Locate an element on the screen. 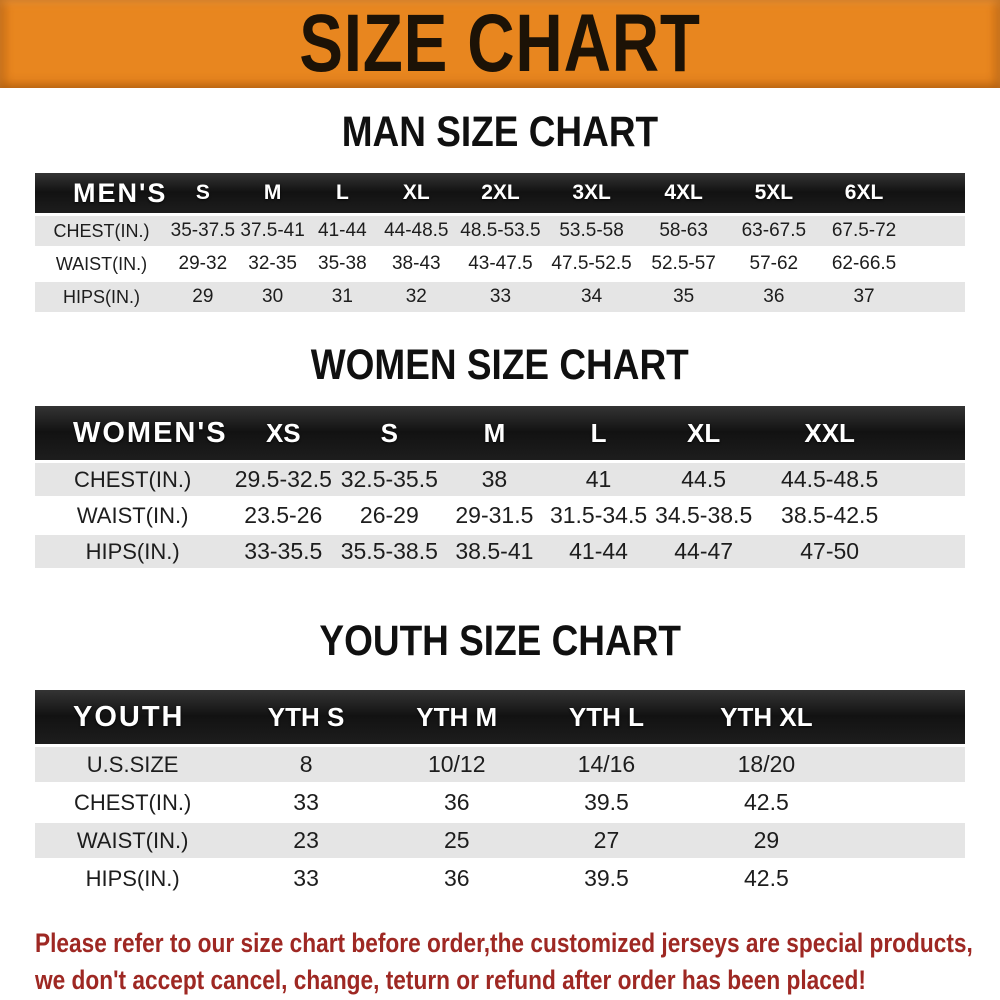 The image size is (1000, 1000). measurement-row: U.S.SIZE 8 10/12 14/16 18/20 is located at coordinates (500, 764).